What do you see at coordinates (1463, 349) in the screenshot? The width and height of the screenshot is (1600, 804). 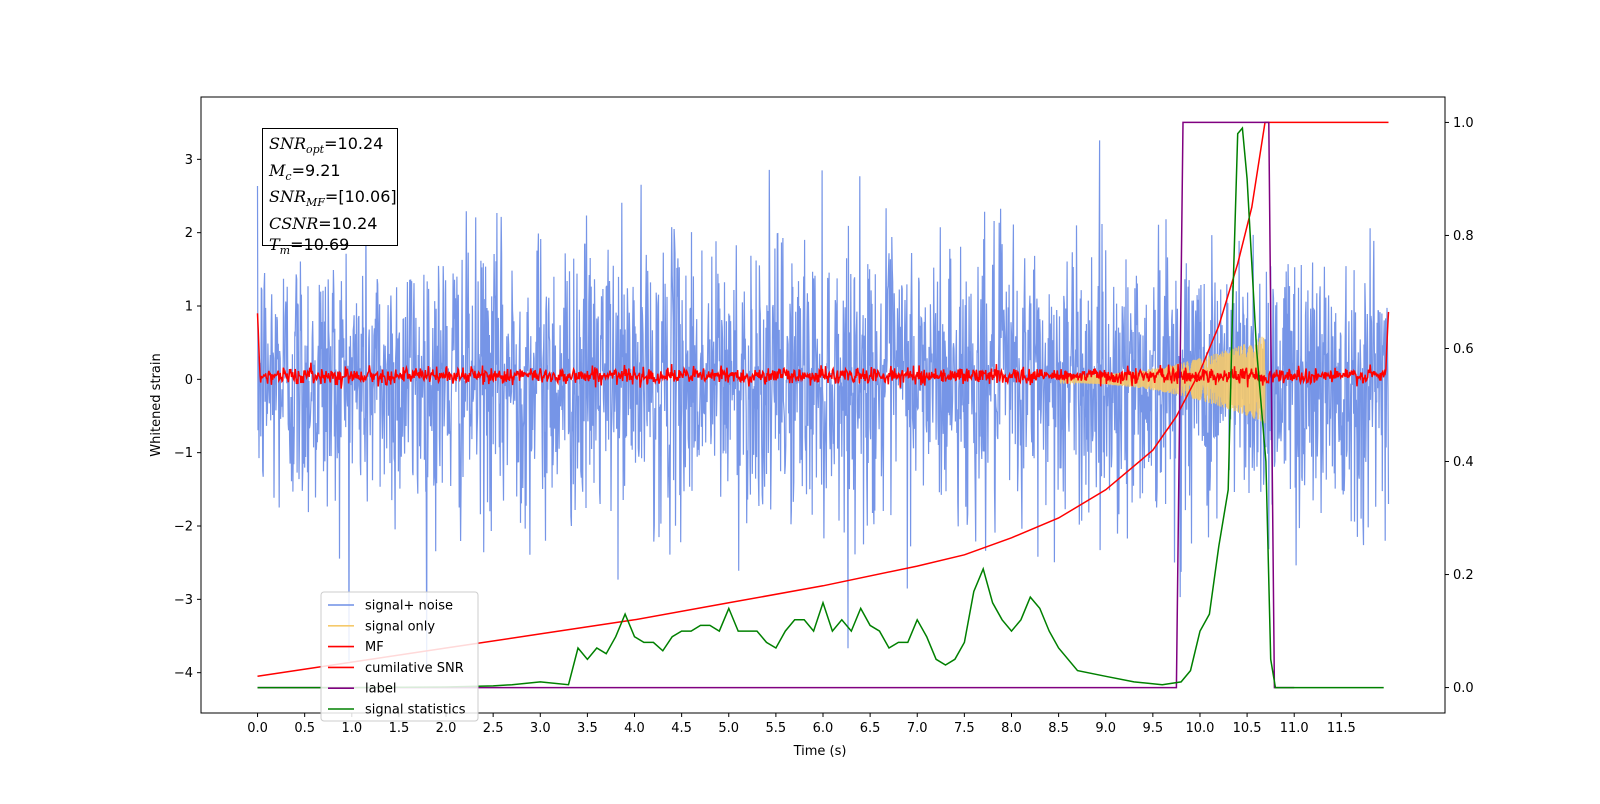 I see `y2-tick-label: 0.6` at bounding box center [1463, 349].